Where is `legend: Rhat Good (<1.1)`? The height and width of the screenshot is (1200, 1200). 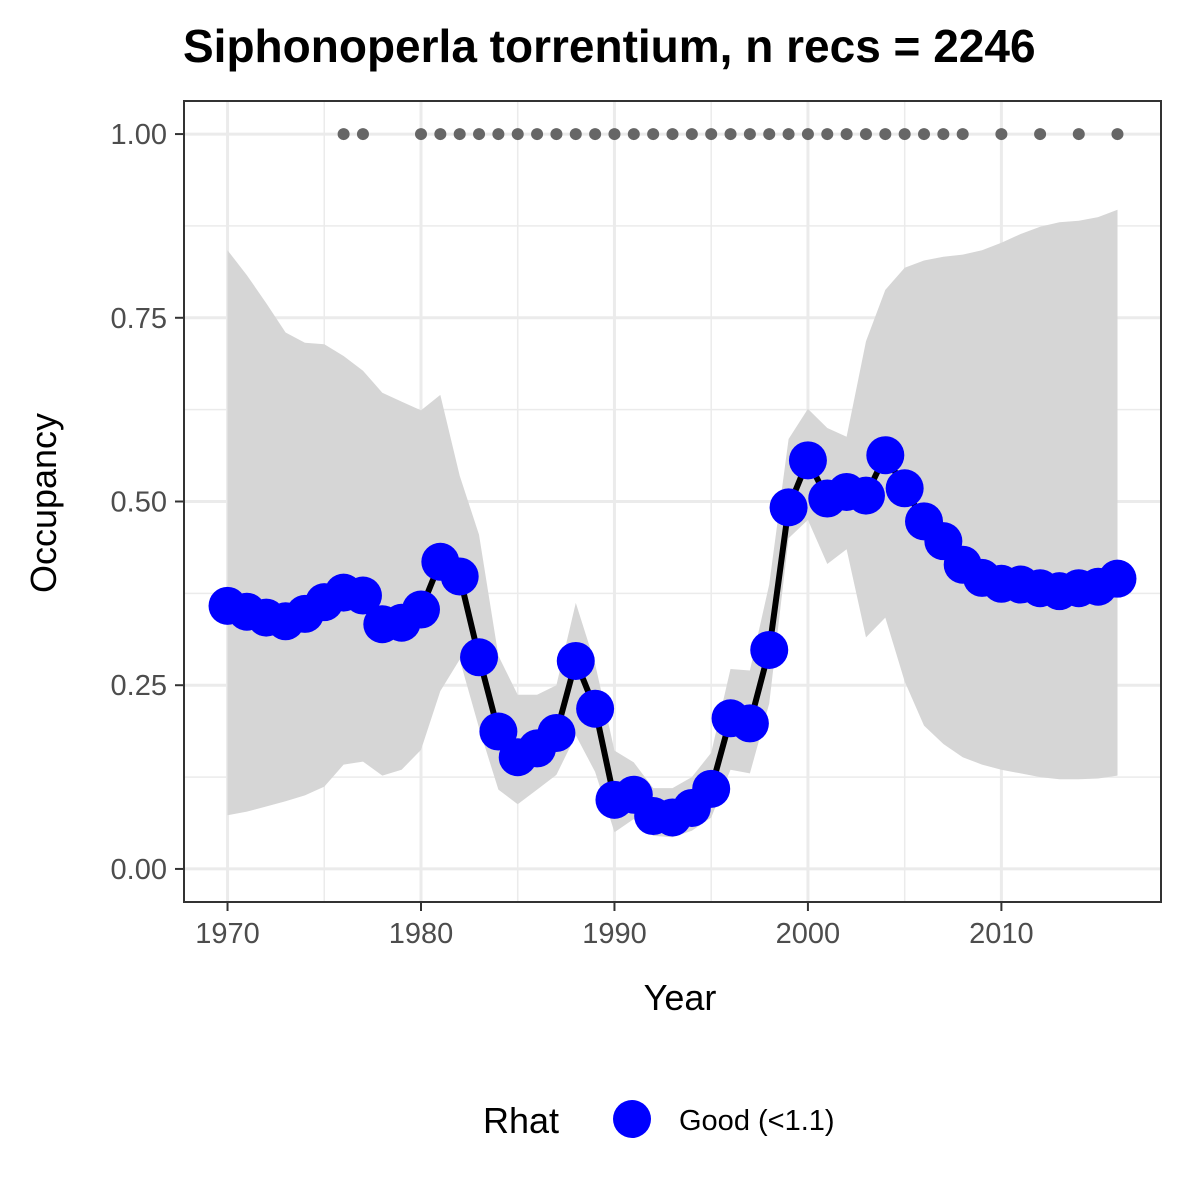
legend: Rhat Good (<1.1) is located at coordinates (659, 1120).